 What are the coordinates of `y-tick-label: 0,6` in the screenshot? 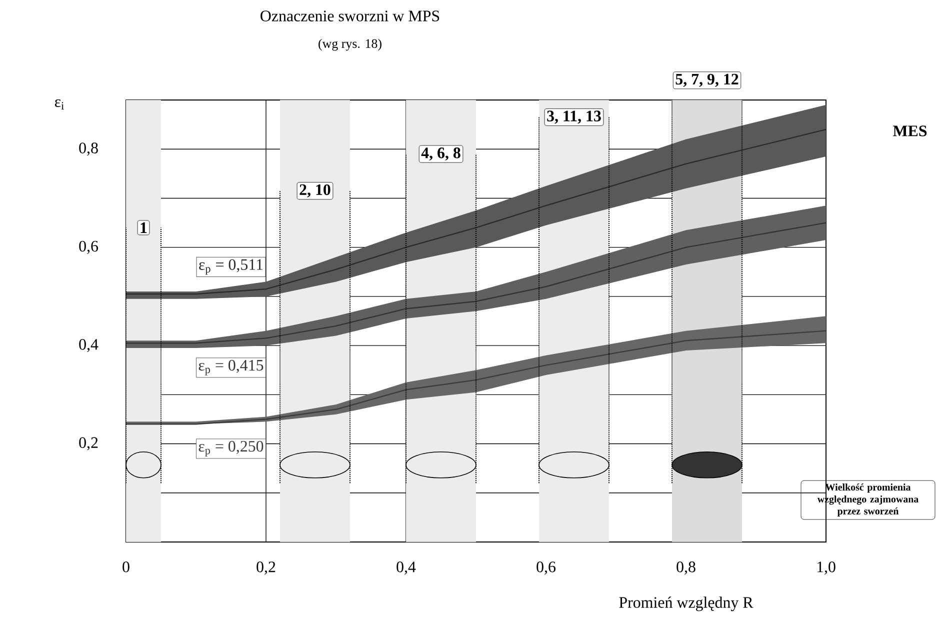 It's located at (88, 247).